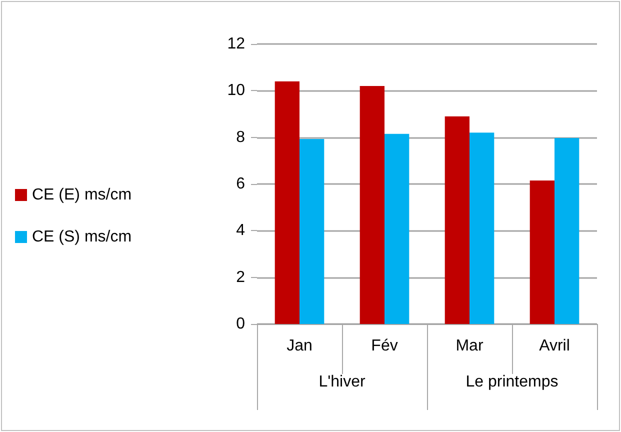 The image size is (621, 432). Describe the element at coordinates (82, 195) in the screenshot. I see `legend-label: CE (E) ms/cm` at that location.